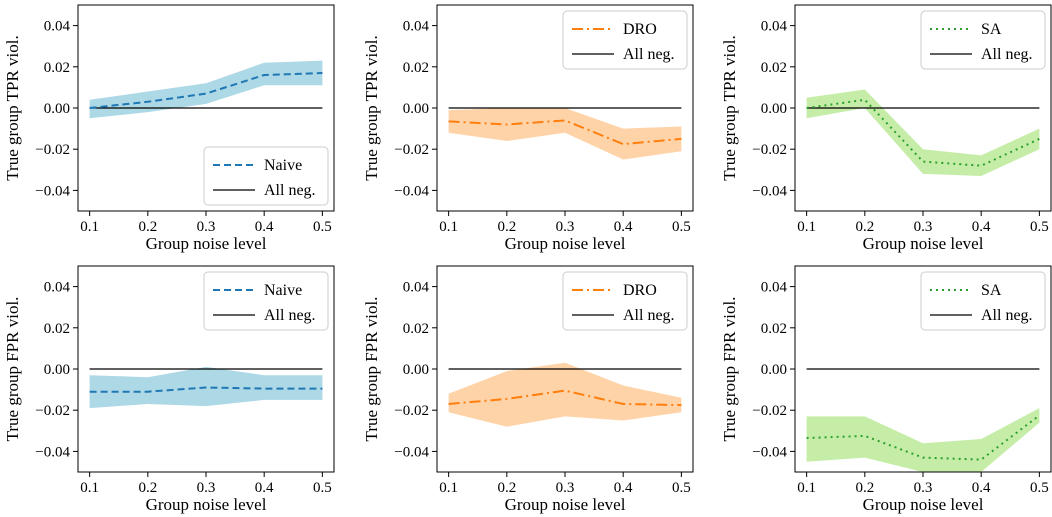 This screenshot has height=517, width=1052. What do you see at coordinates (640, 290) in the screenshot?
I see `legend-label: DRO` at bounding box center [640, 290].